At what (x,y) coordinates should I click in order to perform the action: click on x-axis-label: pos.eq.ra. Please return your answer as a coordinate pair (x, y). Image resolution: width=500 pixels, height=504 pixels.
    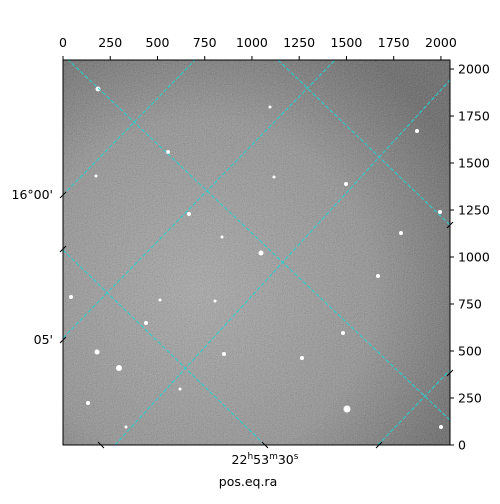
    Looking at the image, I should click on (248, 481).